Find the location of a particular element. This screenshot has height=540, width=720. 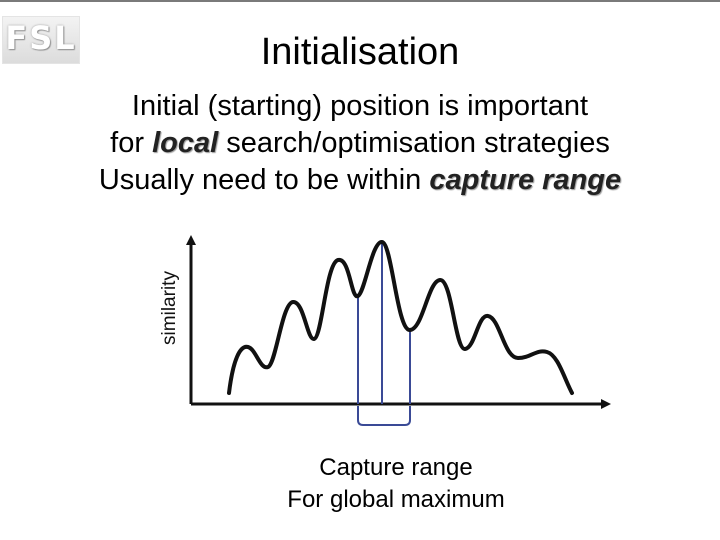

body-line-3-prefix: Usually need to be within is located at coordinates (264, 180).